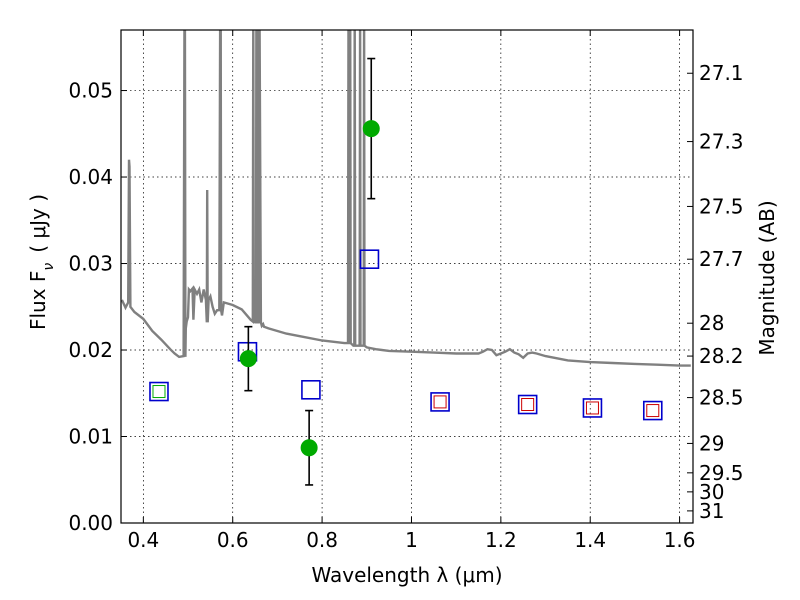 The image size is (800, 600). I want to click on x-tick-label: 0.6, so click(233, 540).